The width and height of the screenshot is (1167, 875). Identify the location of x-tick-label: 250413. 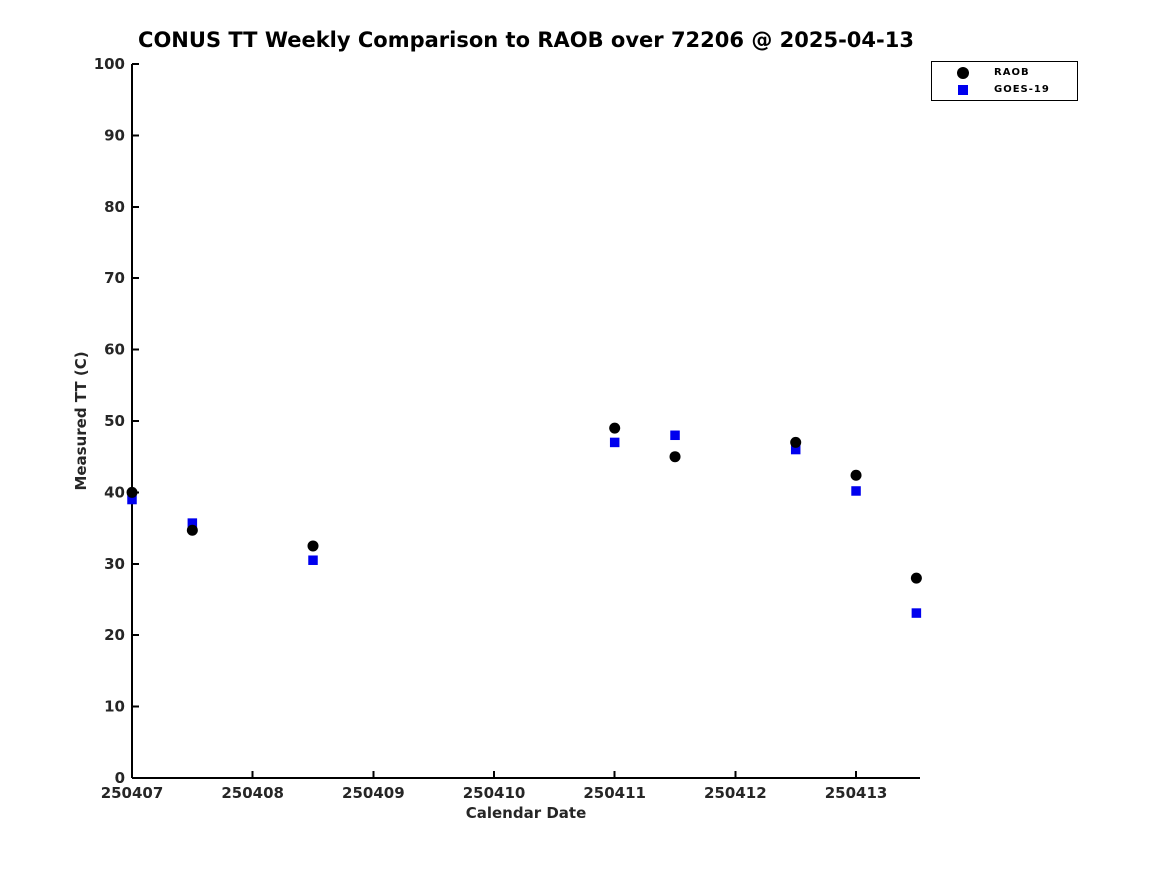
(856, 793).